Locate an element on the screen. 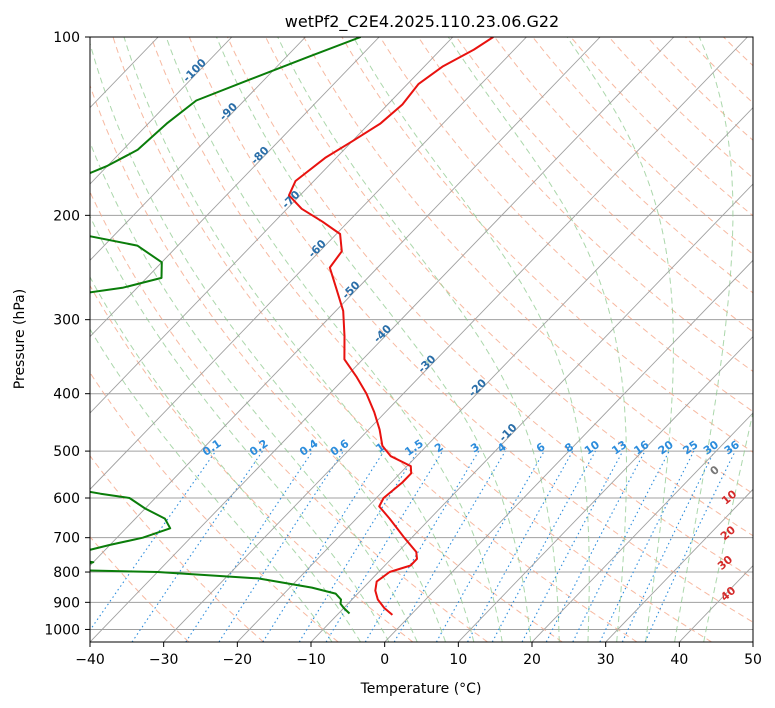 The height and width of the screenshot is (708, 775). x-tick-label: 40 is located at coordinates (679, 660).